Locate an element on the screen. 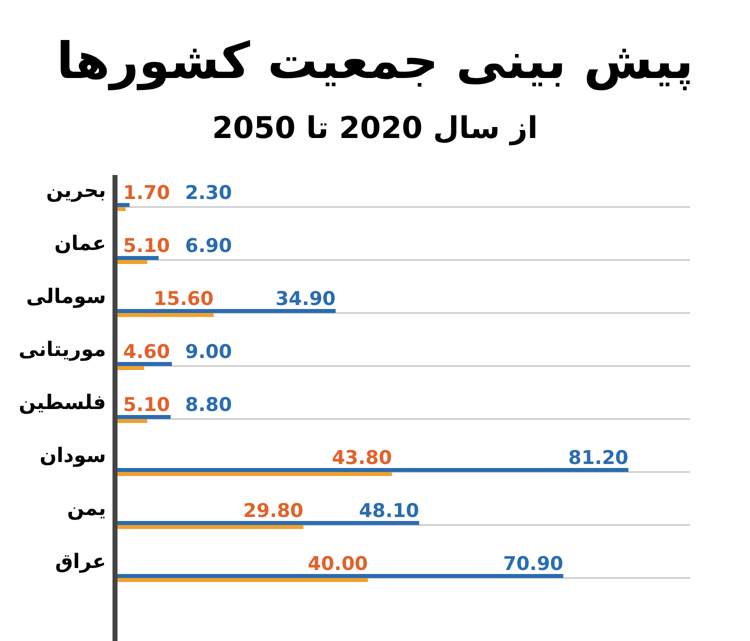 Image resolution: width=750 pixels, height=641 pixels. y-tick-label: بحرین is located at coordinates (76, 190).